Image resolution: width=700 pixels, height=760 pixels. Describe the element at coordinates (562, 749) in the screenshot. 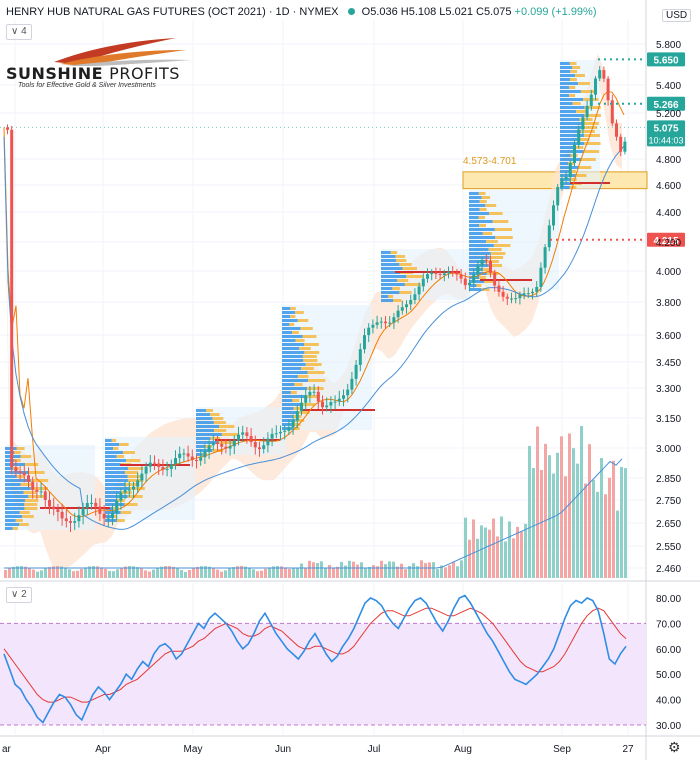

I see `time-tick: Sep` at that location.